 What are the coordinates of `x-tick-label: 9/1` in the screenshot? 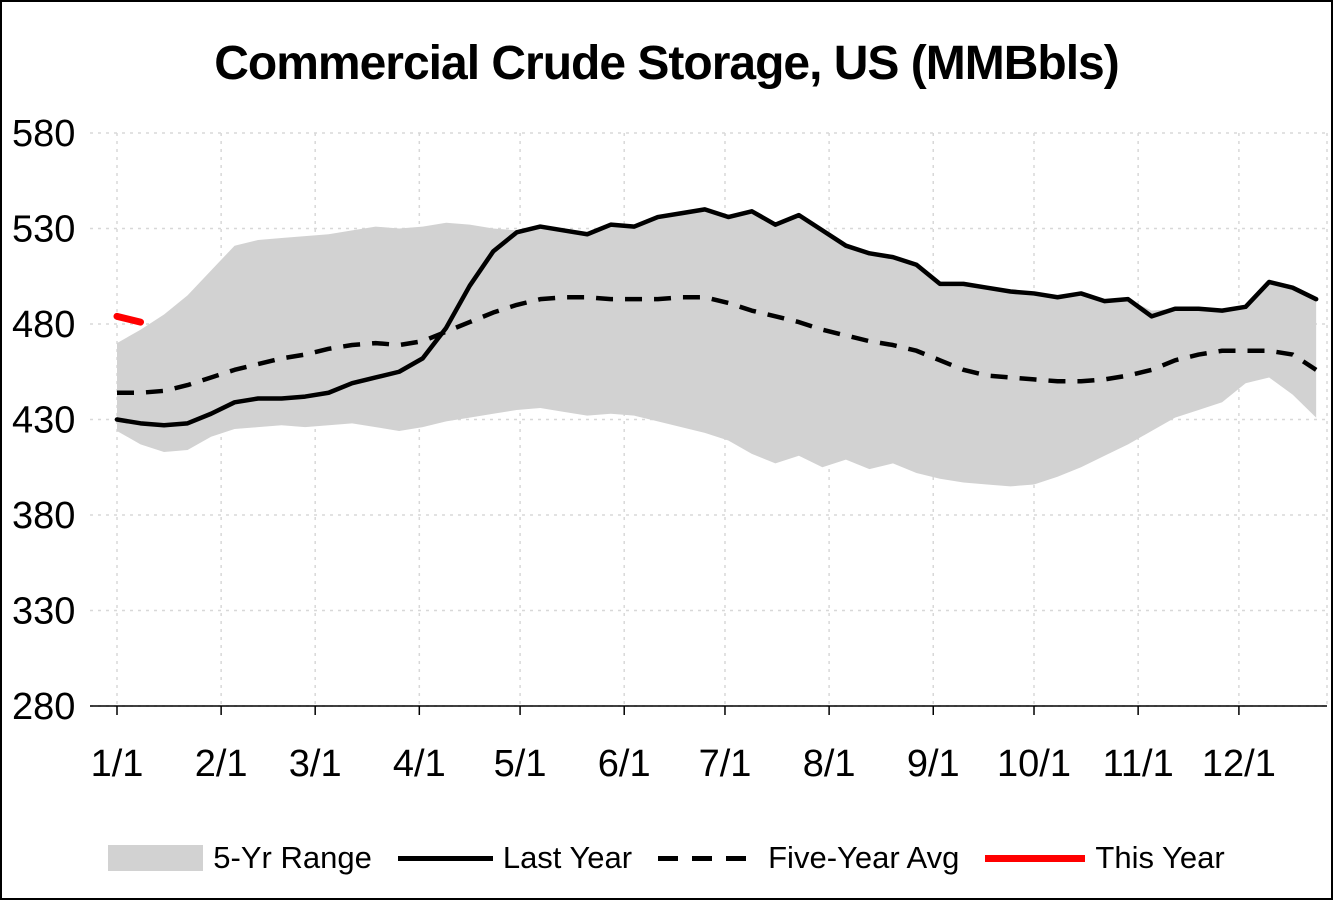 It's located at (933, 764).